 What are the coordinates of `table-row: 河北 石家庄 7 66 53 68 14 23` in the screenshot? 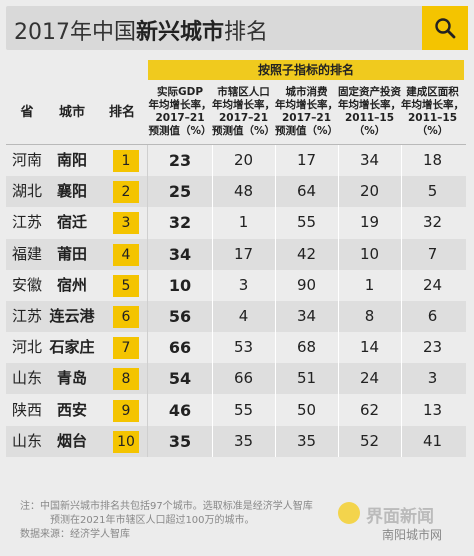 It's located at (236, 348).